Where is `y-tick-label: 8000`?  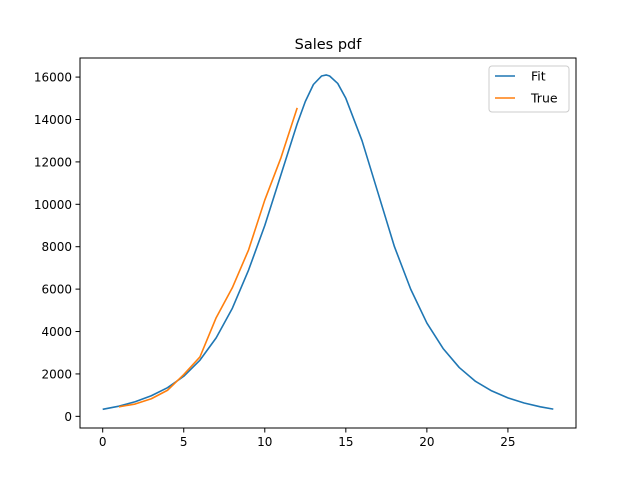 y-tick-label: 8000 is located at coordinates (56, 247).